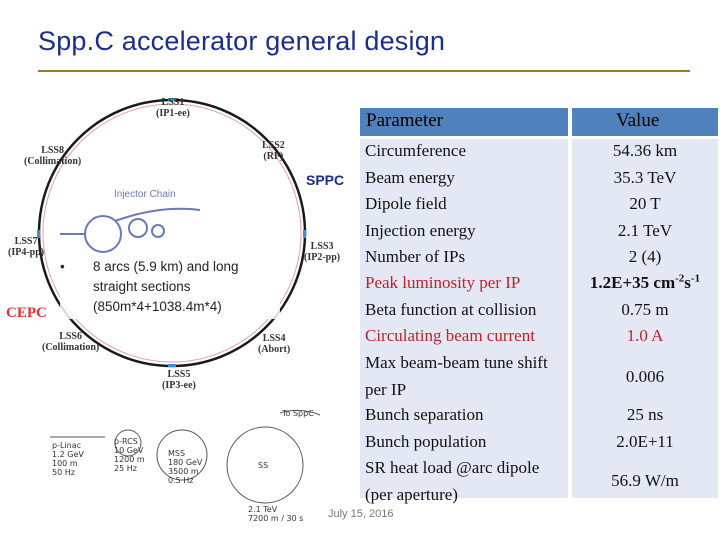 The height and width of the screenshot is (540, 720). What do you see at coordinates (687, 282) in the screenshot?
I see `luminosity-s: s` at bounding box center [687, 282].